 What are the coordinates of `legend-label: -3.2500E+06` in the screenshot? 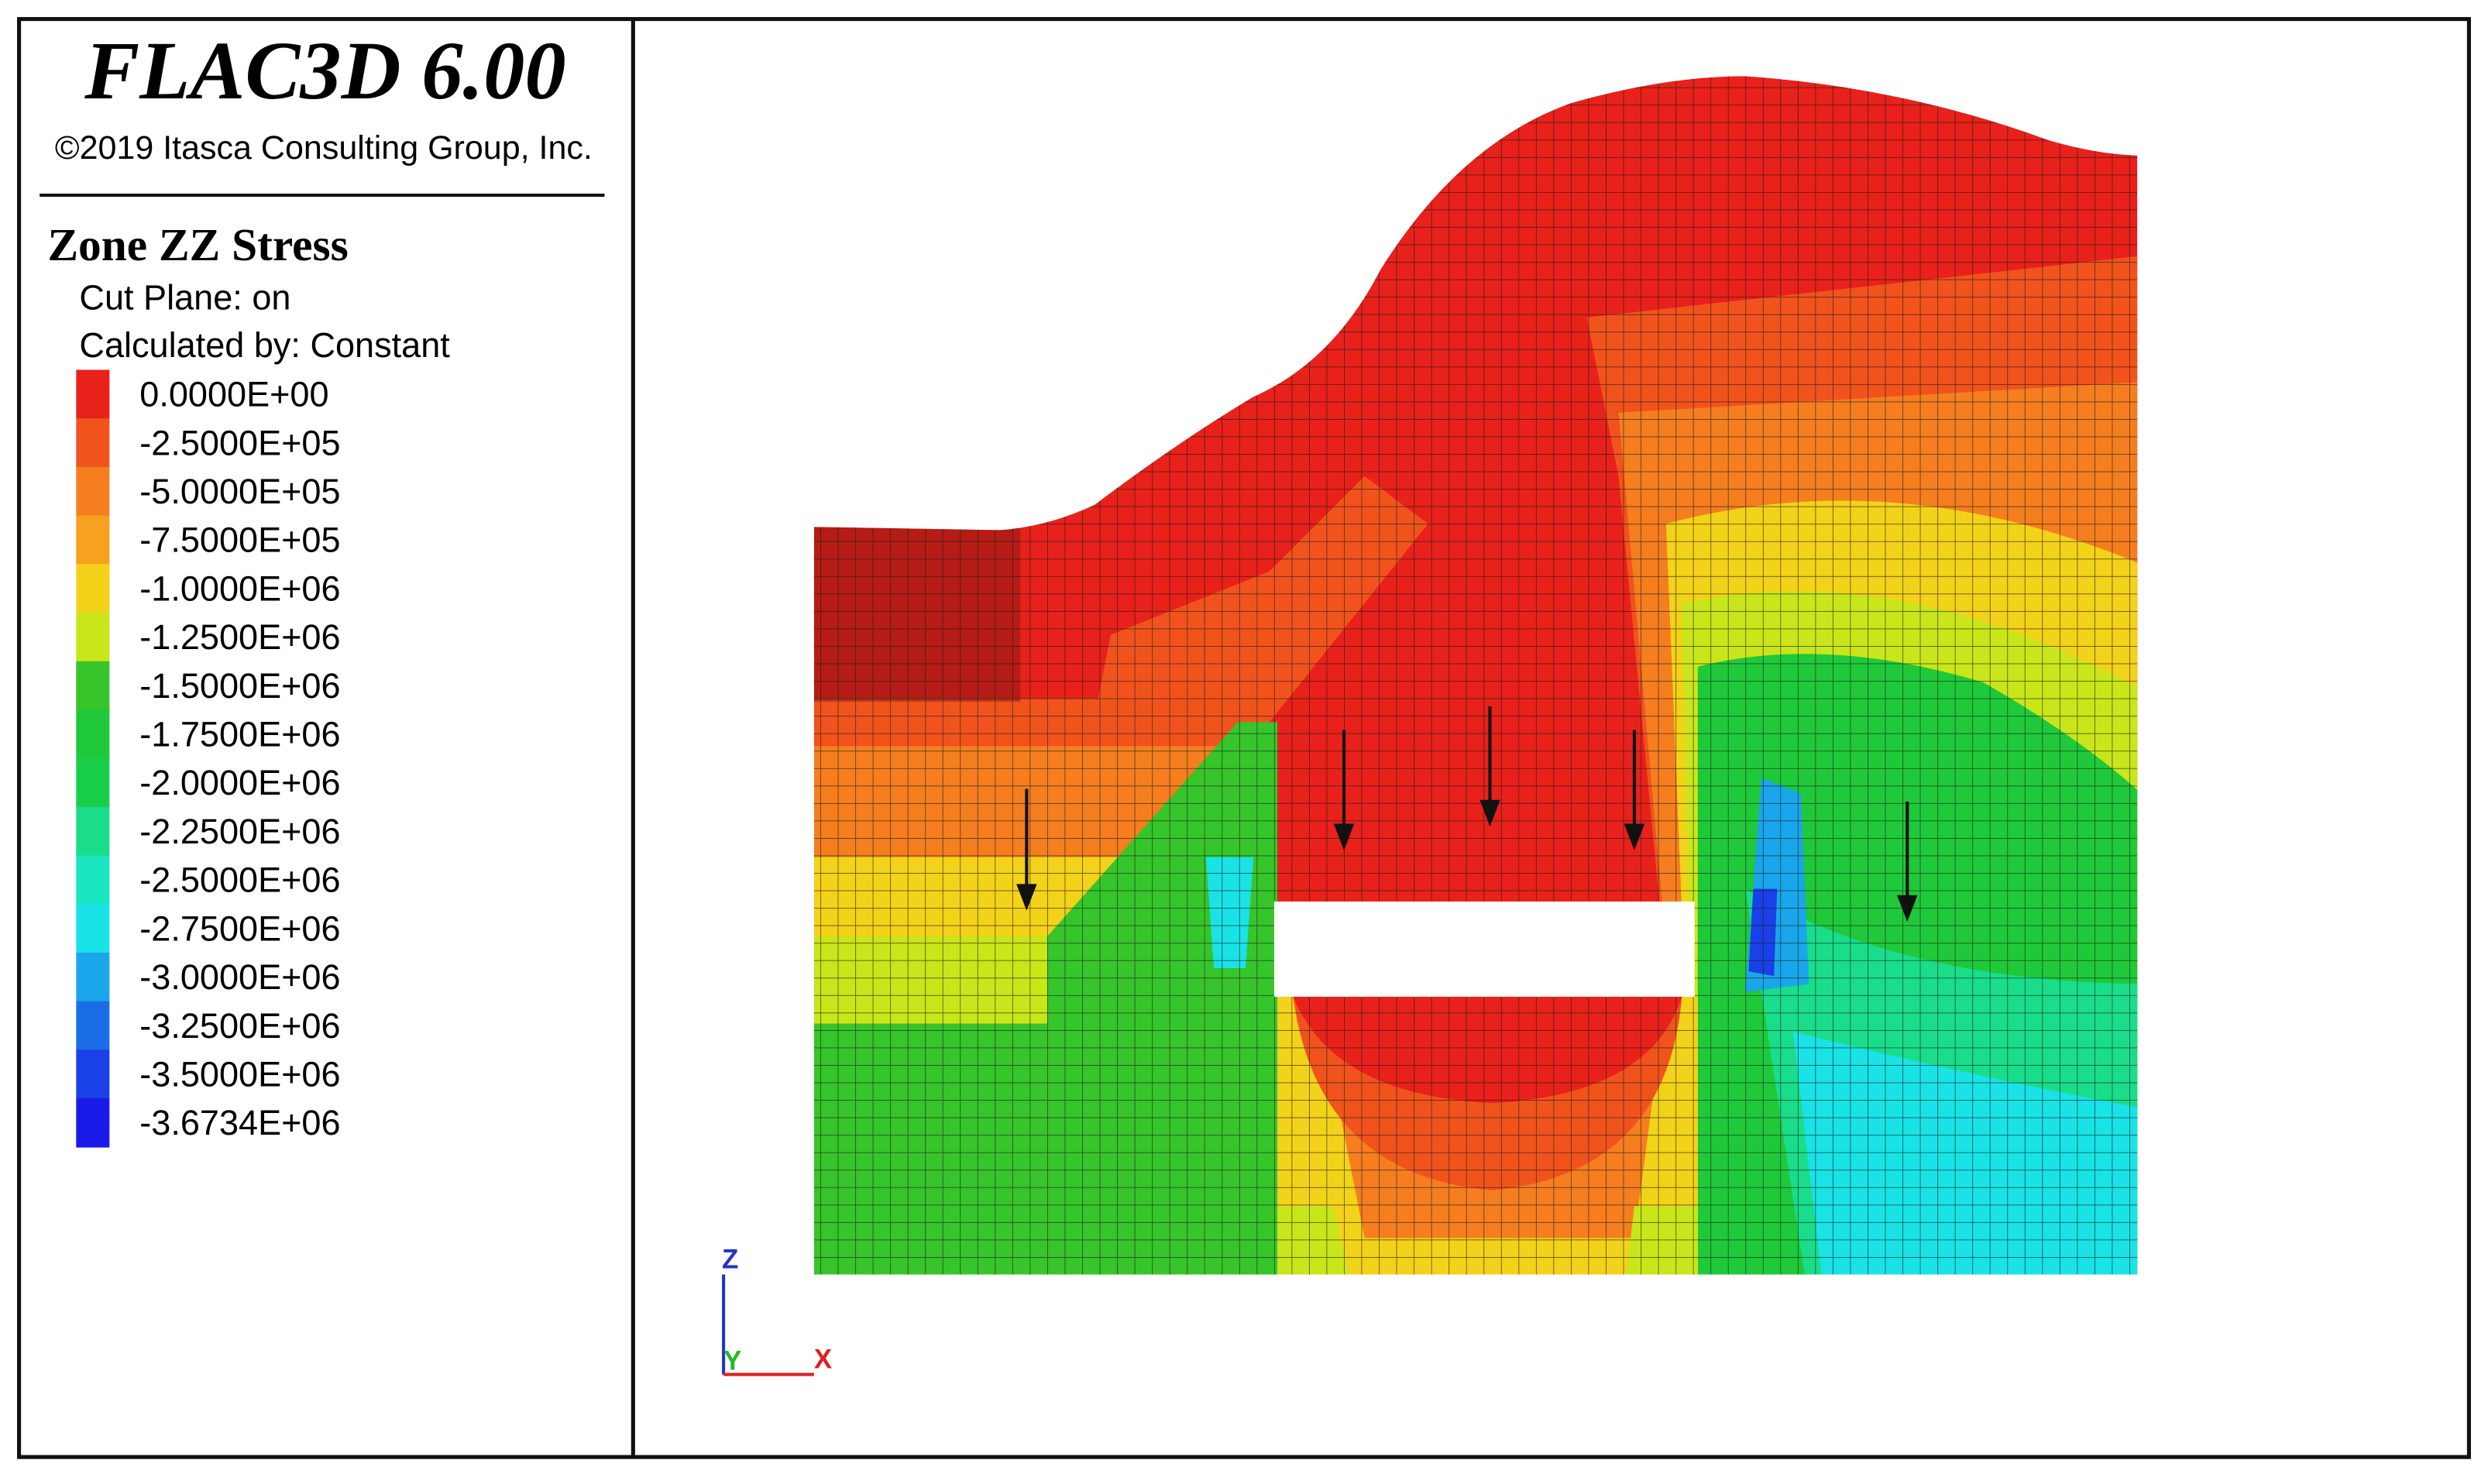 It's located at (240, 1026).